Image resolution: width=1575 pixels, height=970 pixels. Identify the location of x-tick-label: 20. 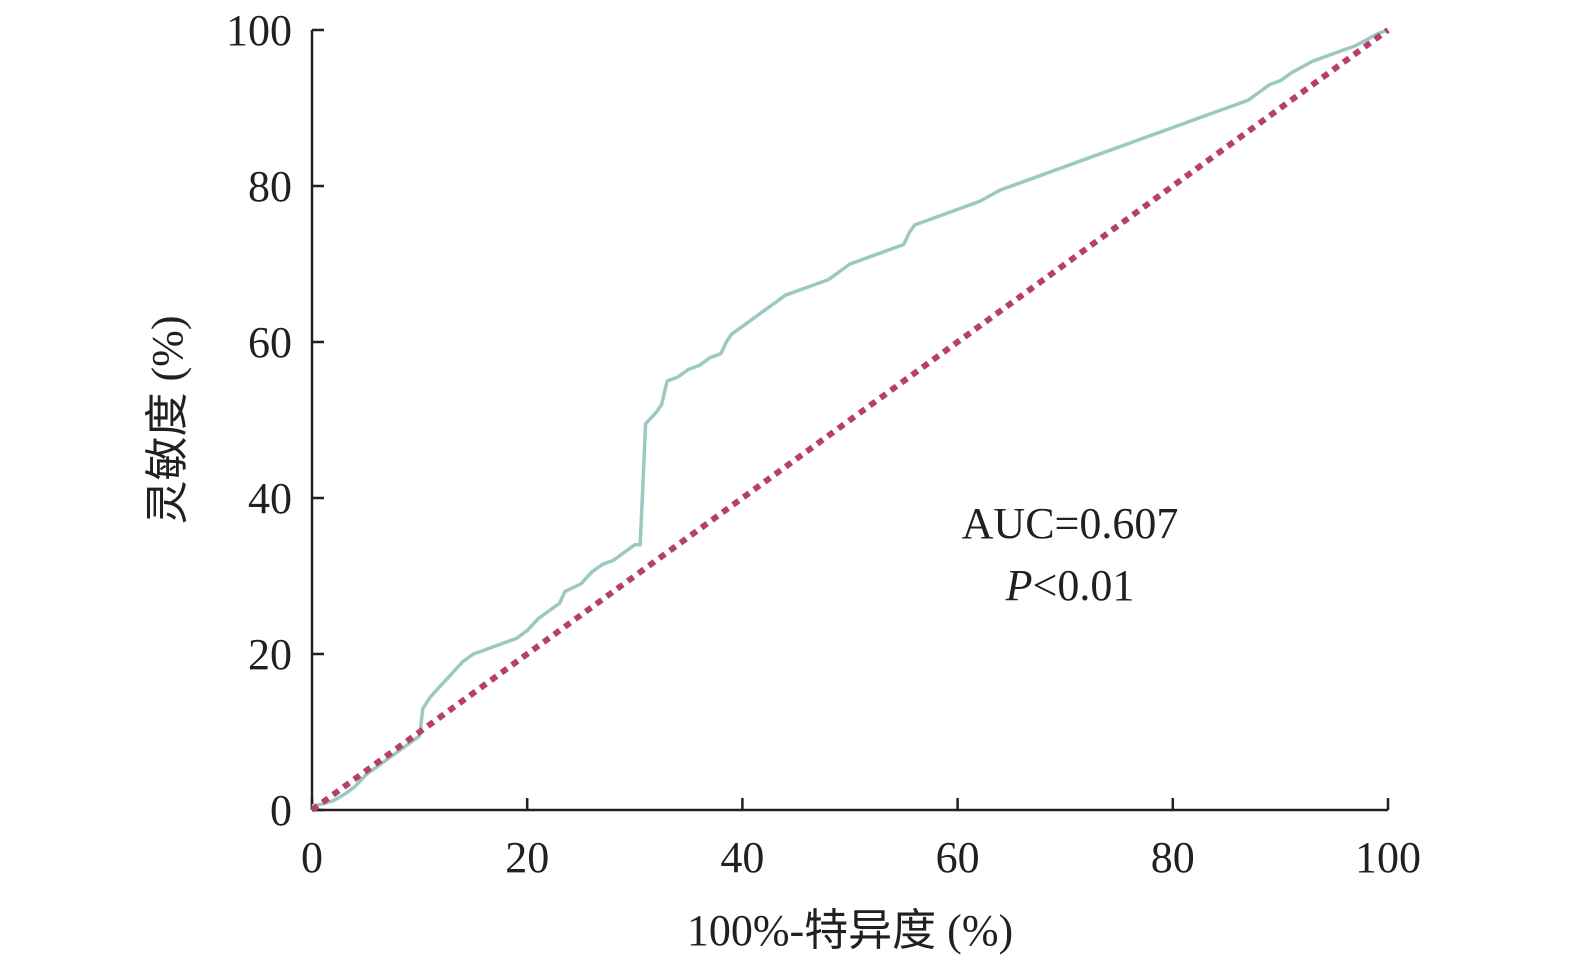
(527, 857).